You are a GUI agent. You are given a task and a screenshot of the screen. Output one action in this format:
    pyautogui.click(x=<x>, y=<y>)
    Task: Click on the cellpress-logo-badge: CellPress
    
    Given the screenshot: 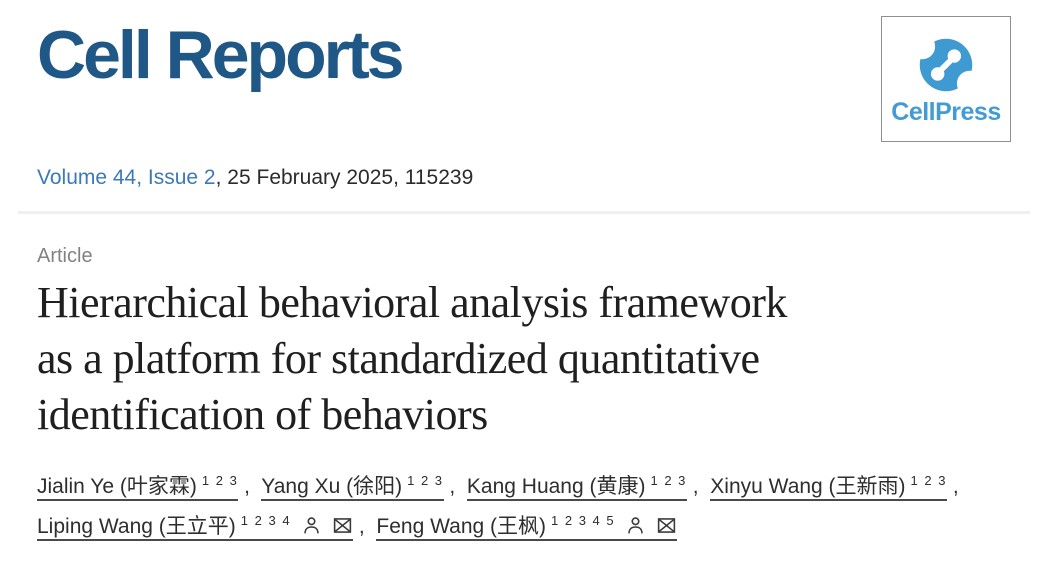 What is the action you would take?
    pyautogui.click(x=946, y=79)
    